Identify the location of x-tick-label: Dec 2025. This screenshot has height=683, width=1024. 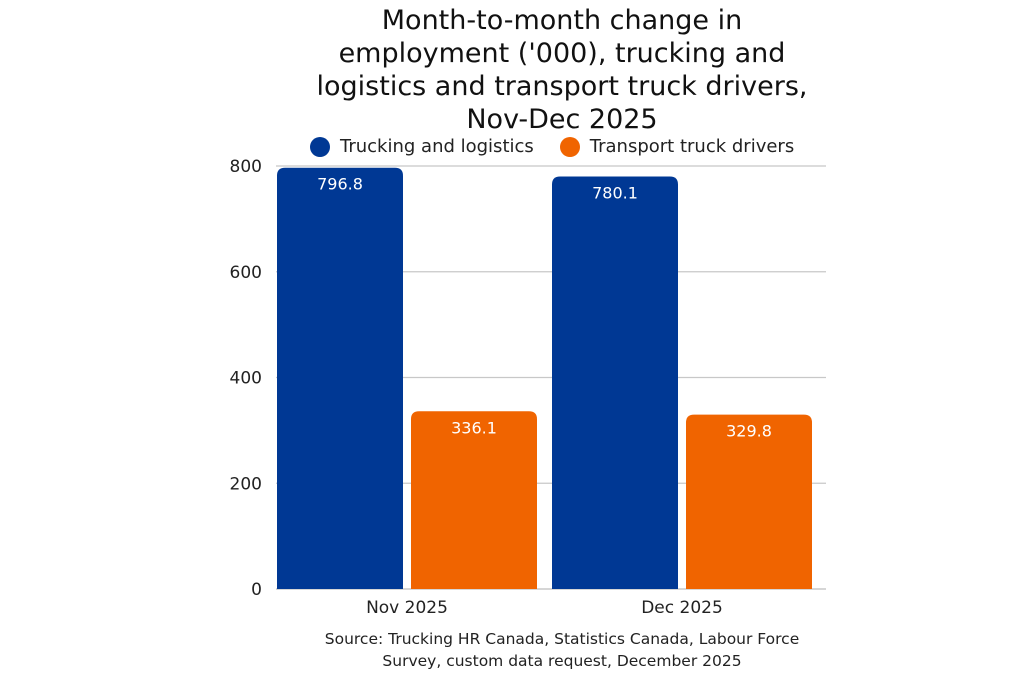
(682, 608).